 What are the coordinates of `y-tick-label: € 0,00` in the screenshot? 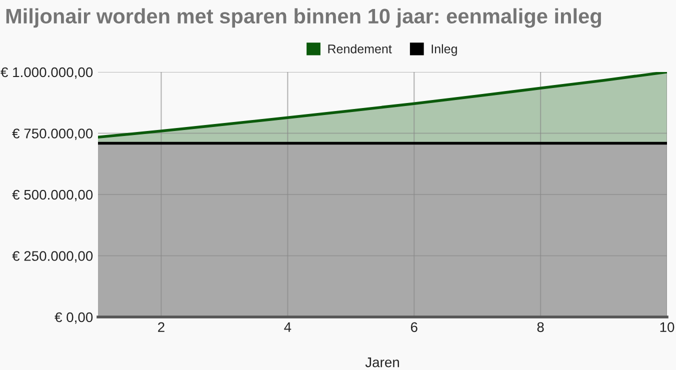 It's located at (73, 318).